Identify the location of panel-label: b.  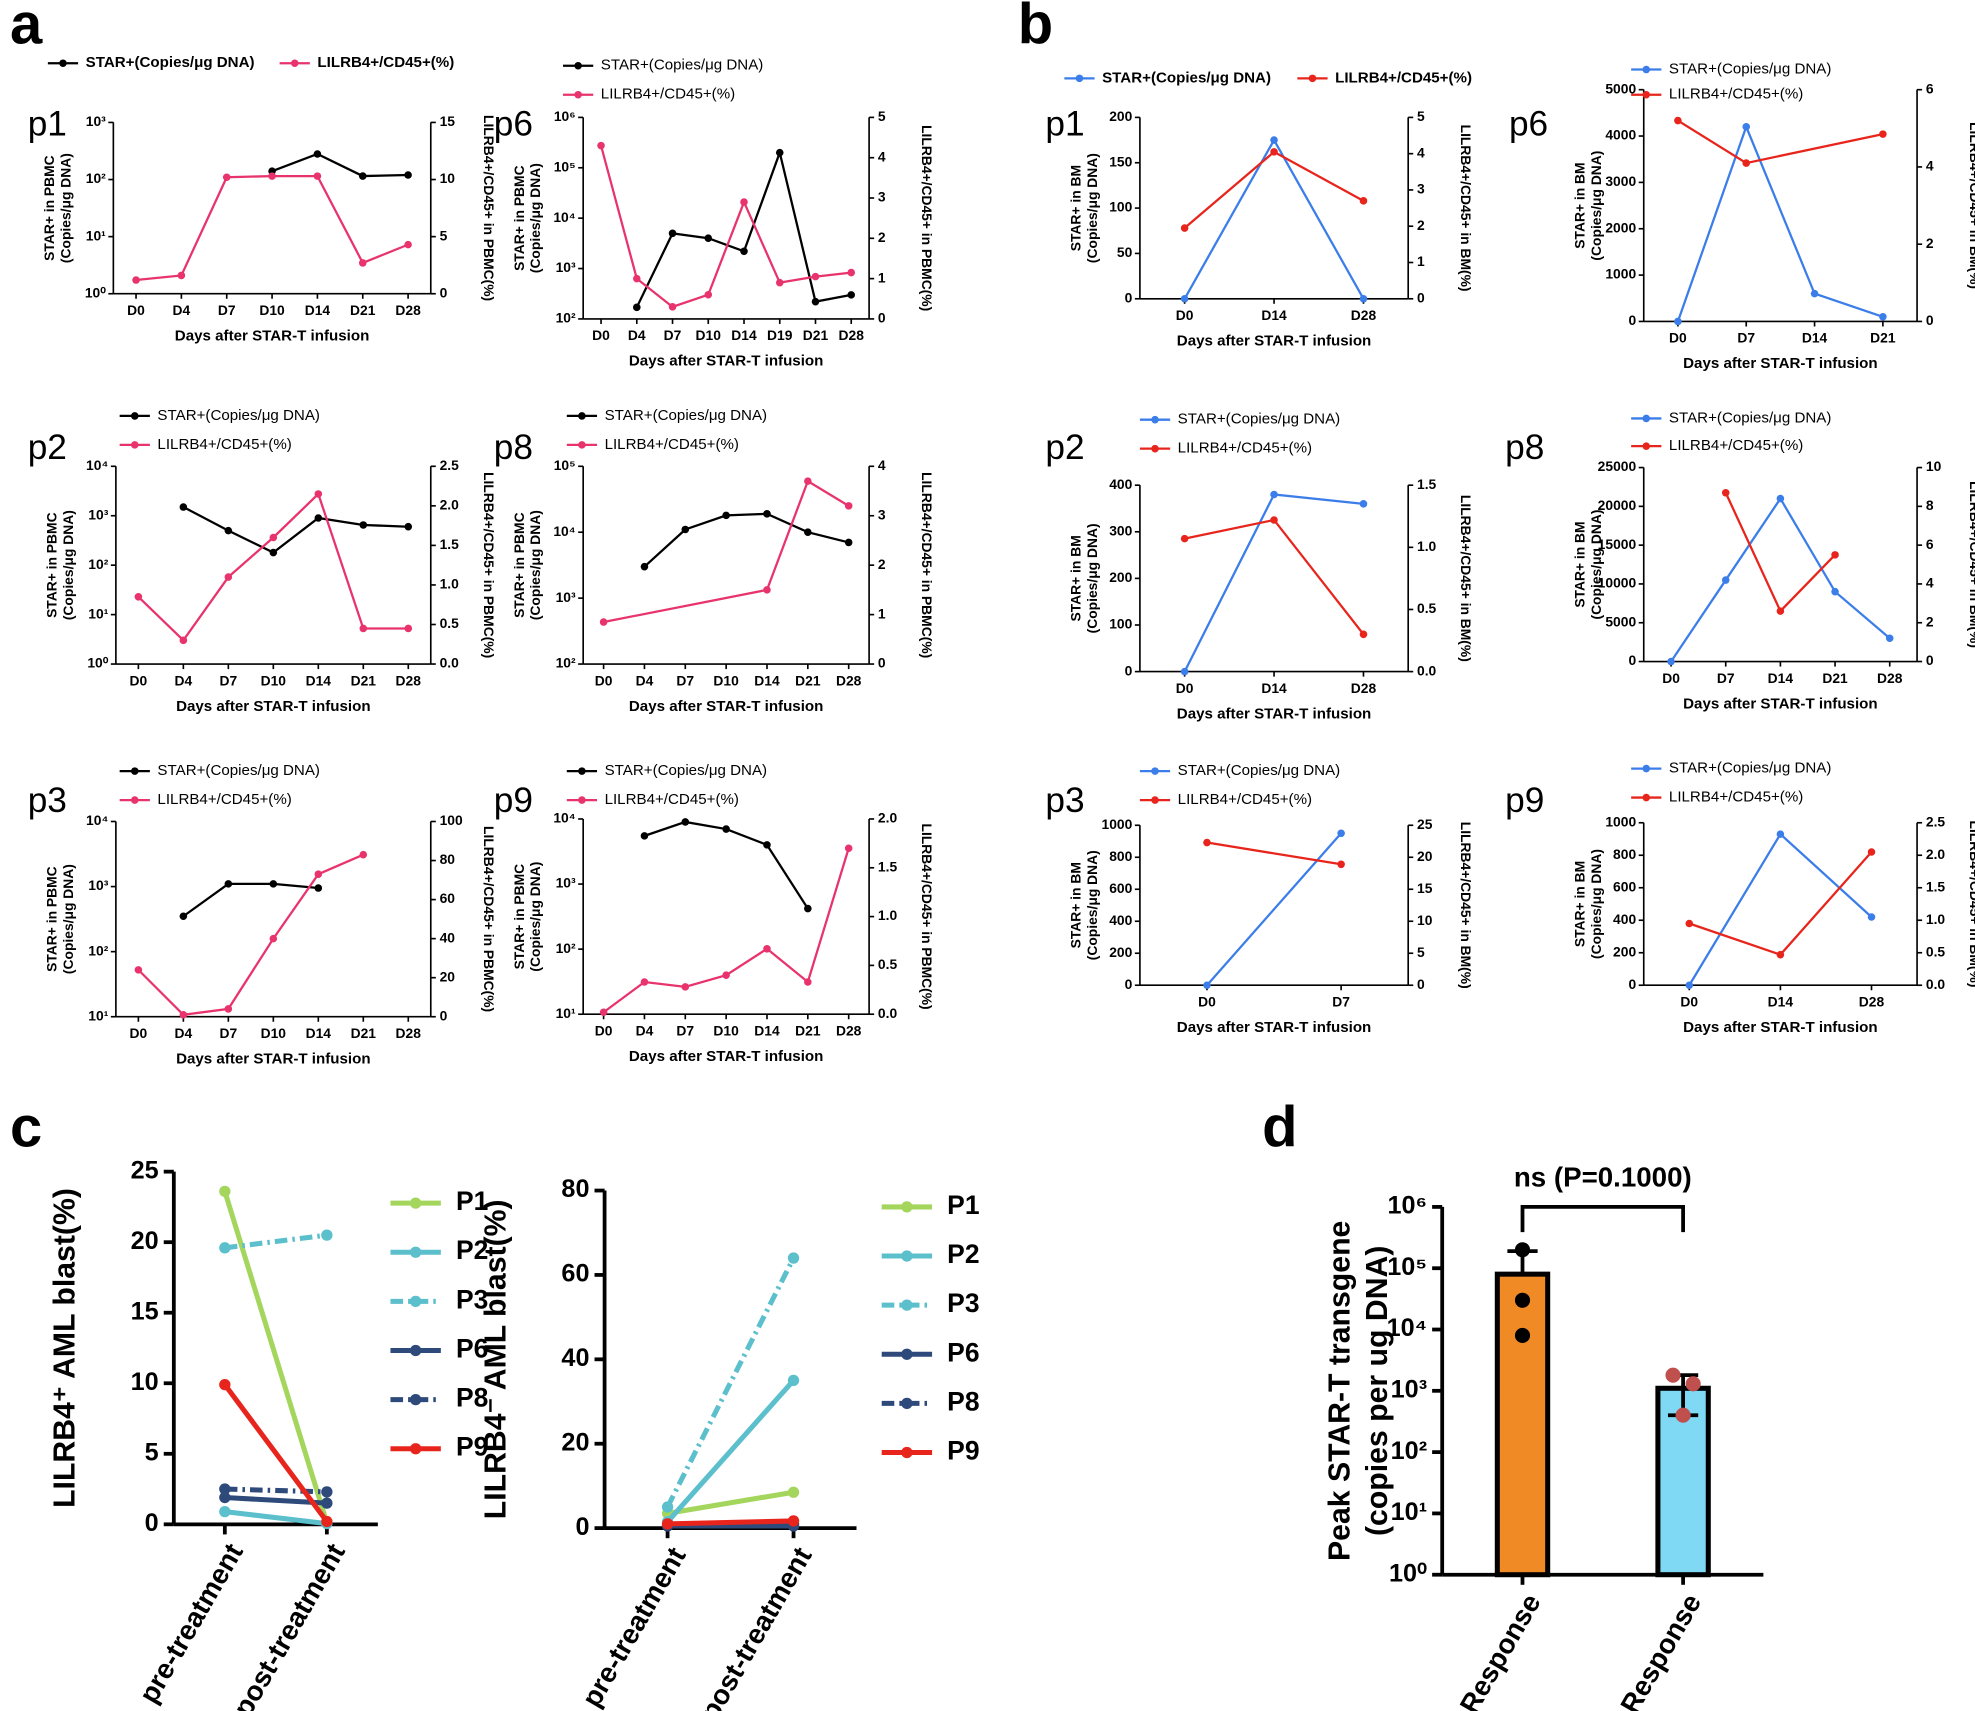
(1035, 28).